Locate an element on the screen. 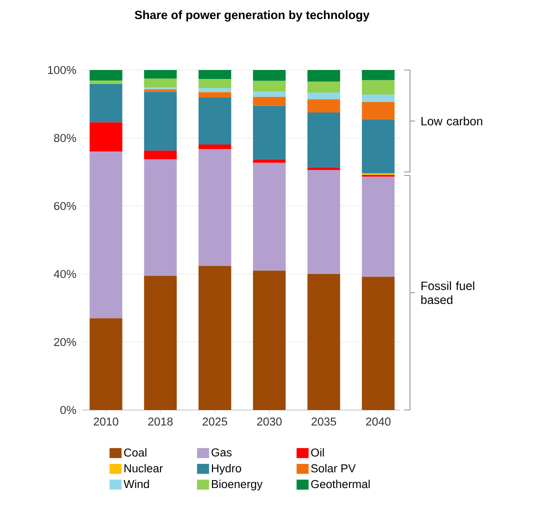 This screenshot has width=545, height=526. y-tick-label: 0% is located at coordinates (68, 410).